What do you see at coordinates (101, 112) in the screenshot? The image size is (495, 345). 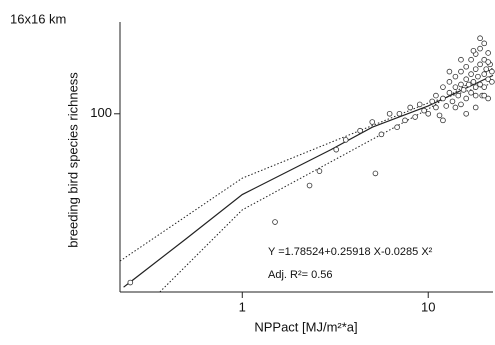 I see `y-tick-label: 100` at bounding box center [101, 112].